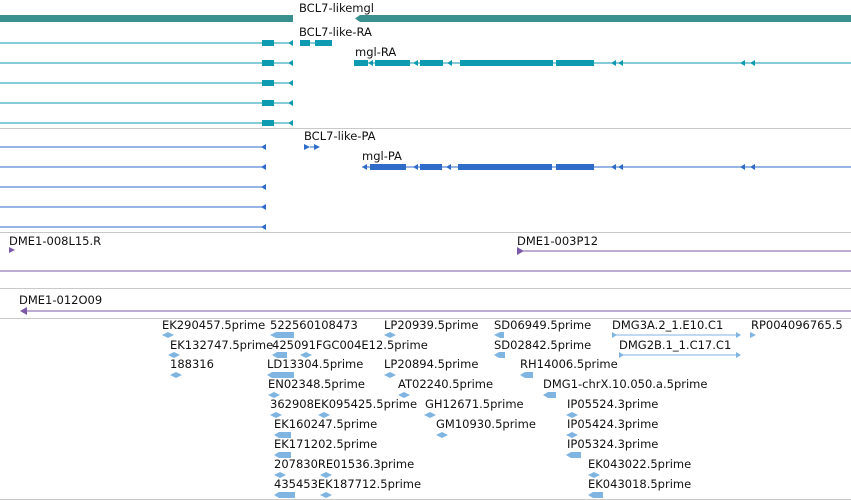  Describe the element at coordinates (543, 345) in the screenshot. I see `est-label: SD02842.5prime` at that location.